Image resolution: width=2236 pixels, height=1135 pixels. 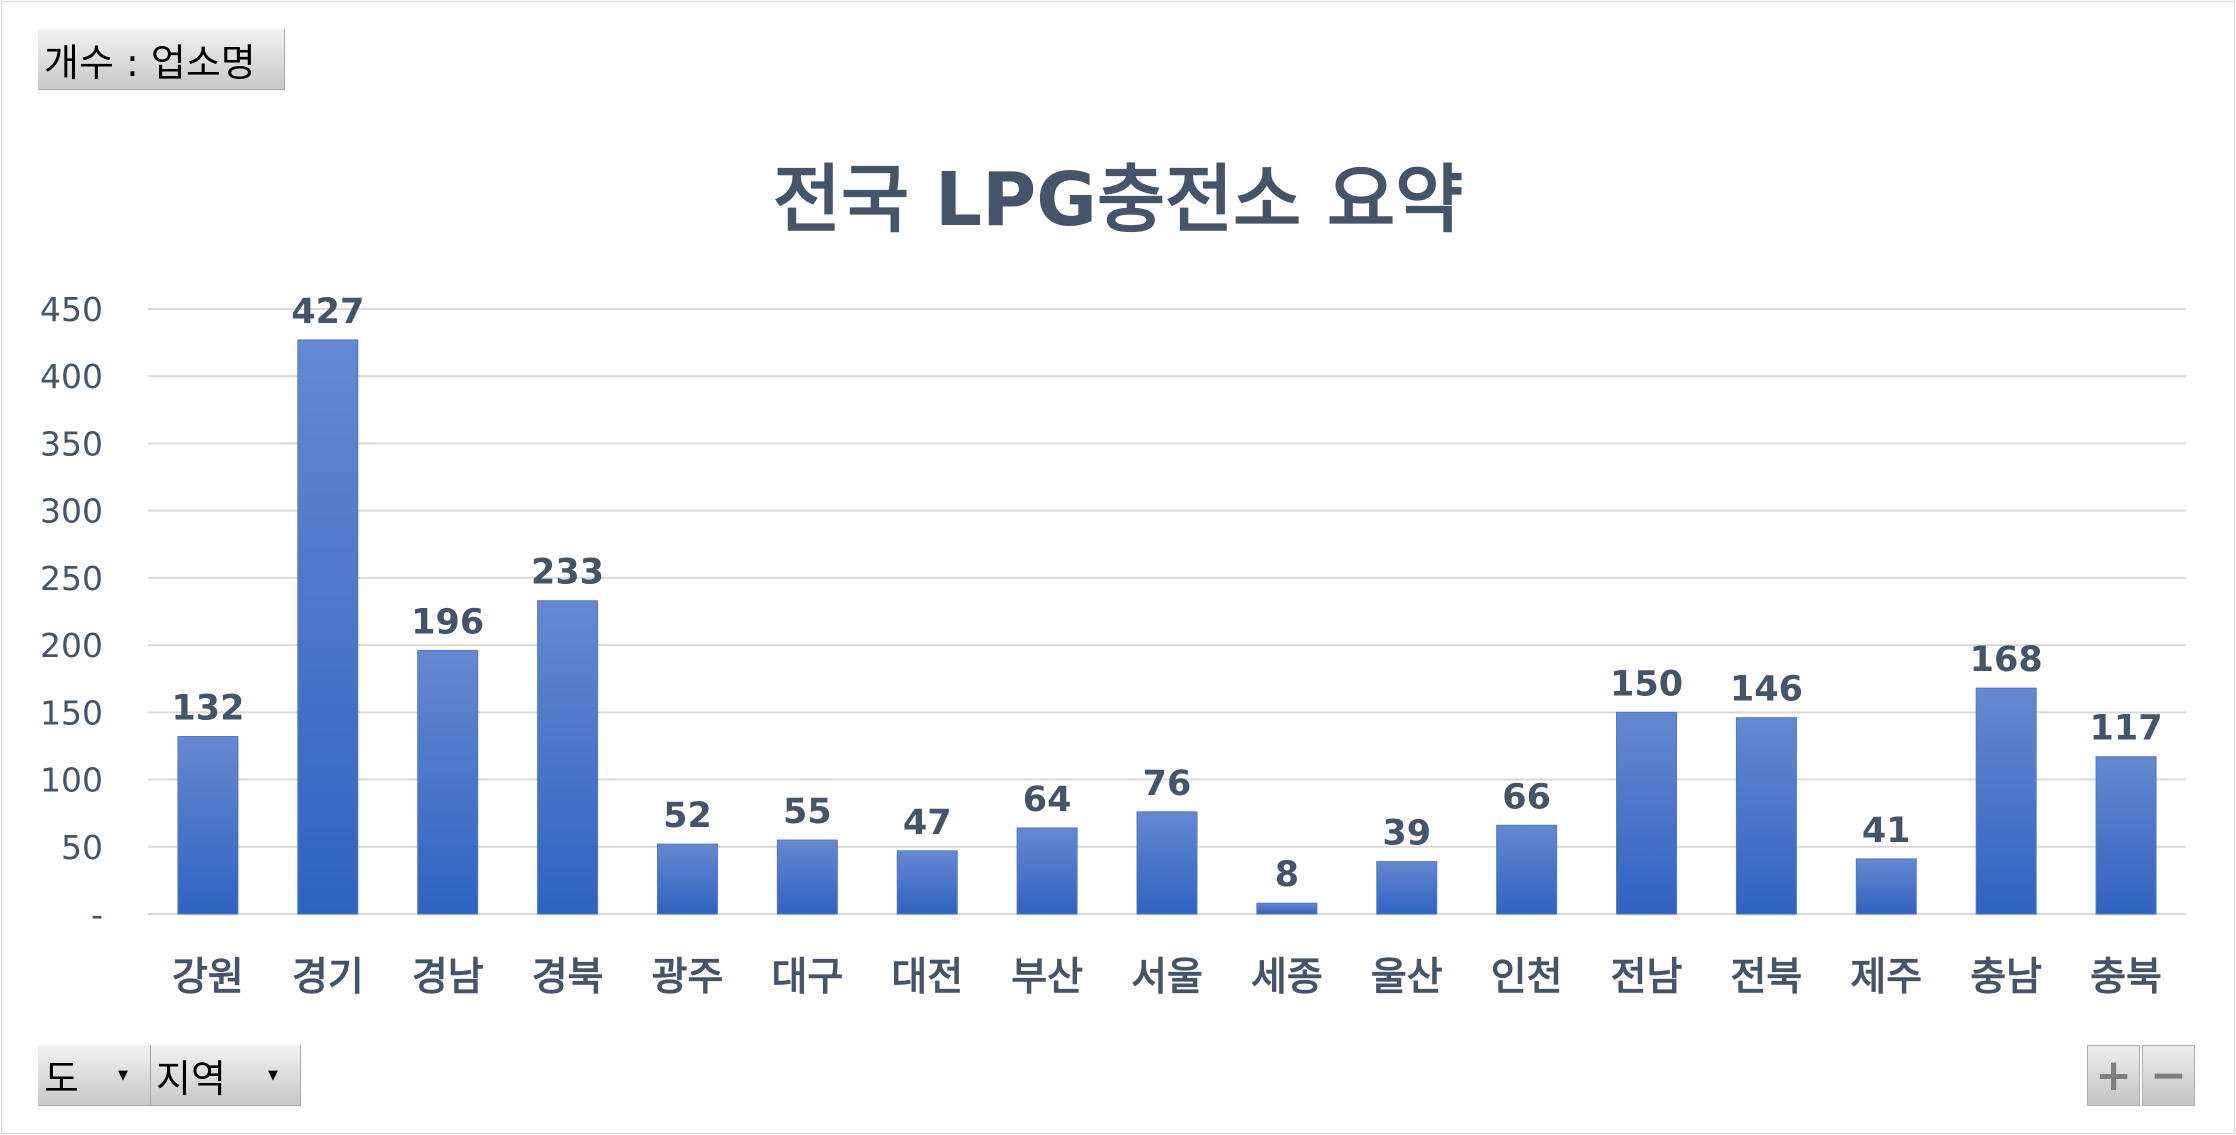 I want to click on axis-field-region-label: 지역, so click(x=191, y=1078).